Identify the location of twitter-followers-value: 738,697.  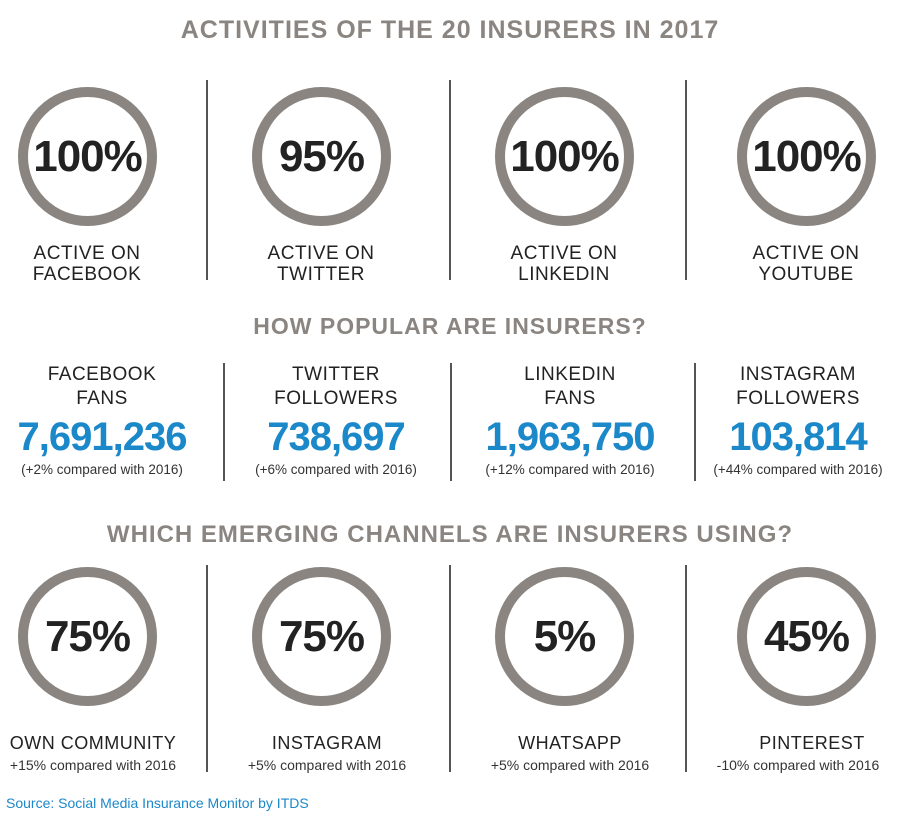
(336, 437).